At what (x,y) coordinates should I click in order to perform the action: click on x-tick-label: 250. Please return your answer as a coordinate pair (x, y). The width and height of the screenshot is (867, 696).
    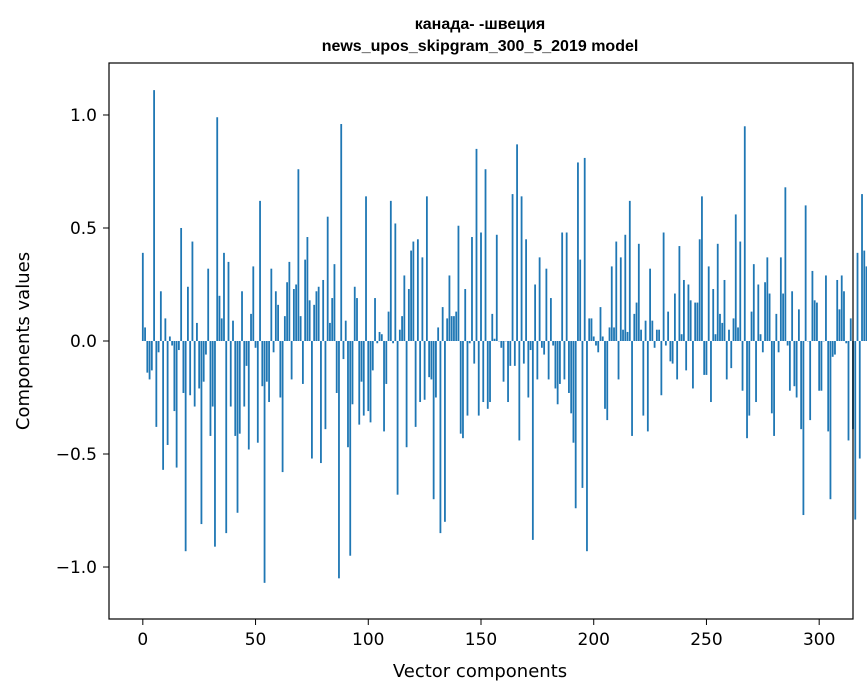
    Looking at the image, I should click on (706, 640).